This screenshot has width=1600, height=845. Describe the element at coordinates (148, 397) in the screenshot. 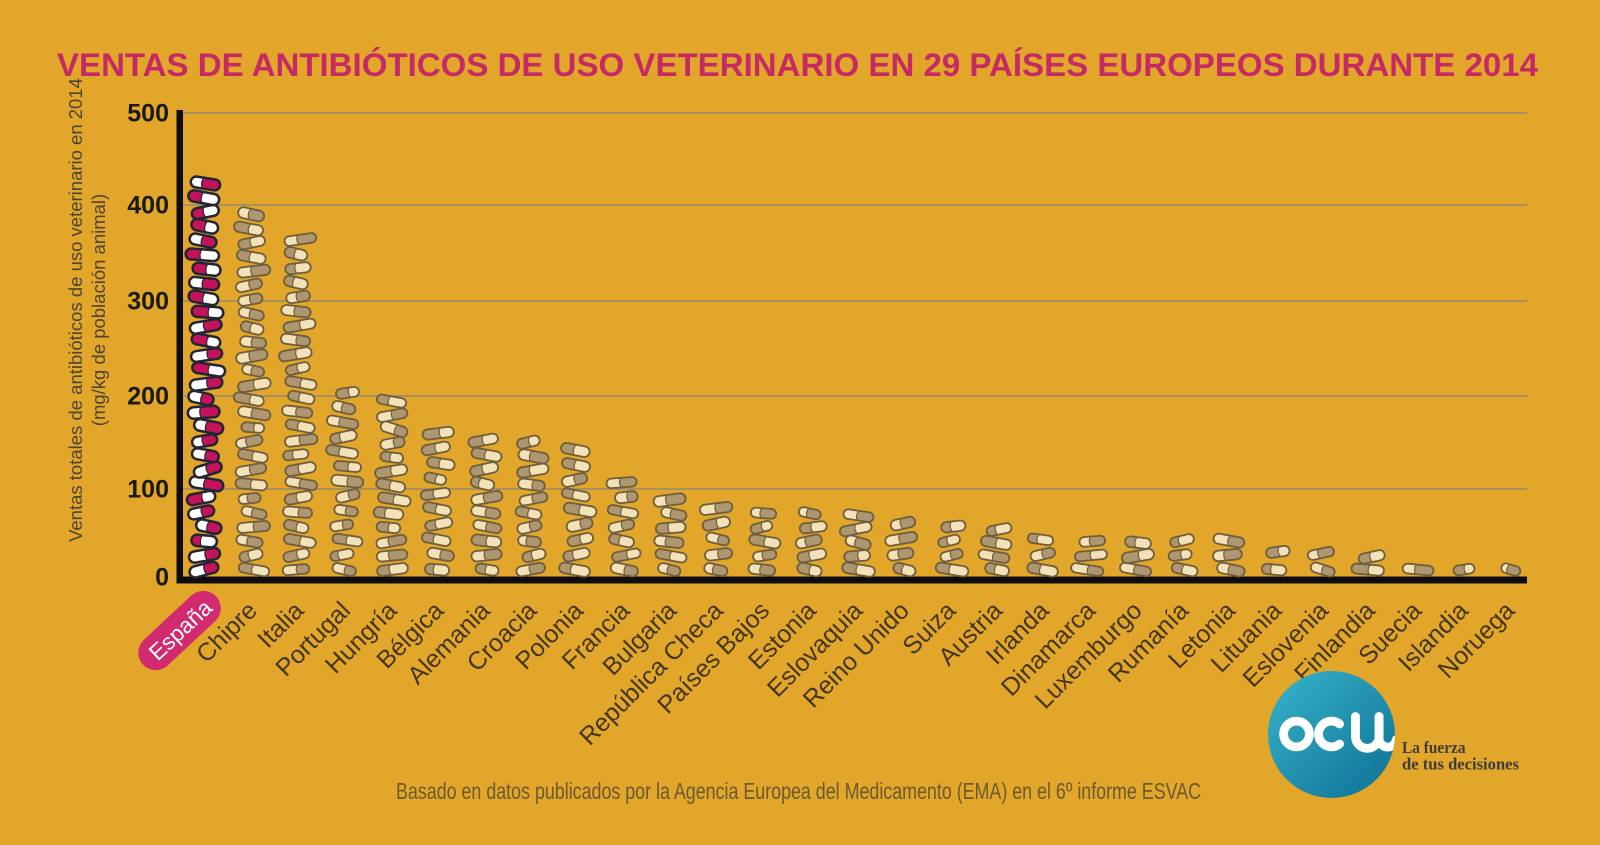

I see `svg-text: 200` at that location.